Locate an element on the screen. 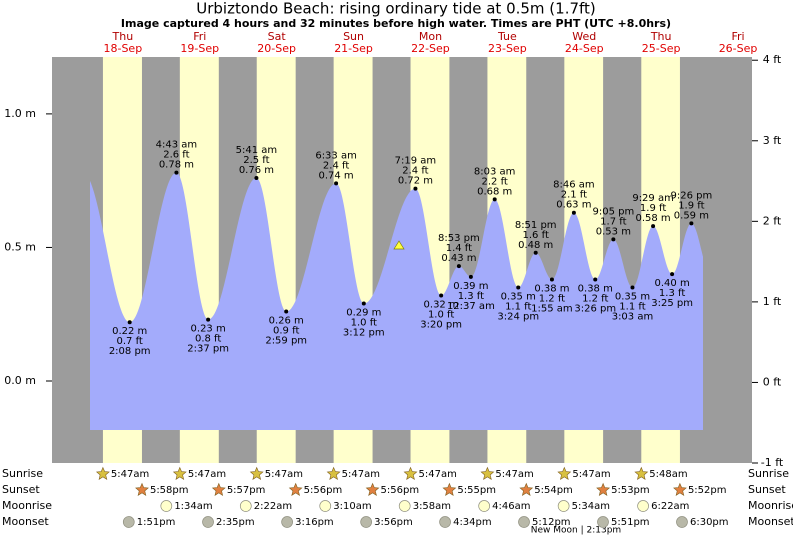 Image resolution: width=793 pixels, height=538 pixels. tide-label: 1.9 ft is located at coordinates (691, 205).